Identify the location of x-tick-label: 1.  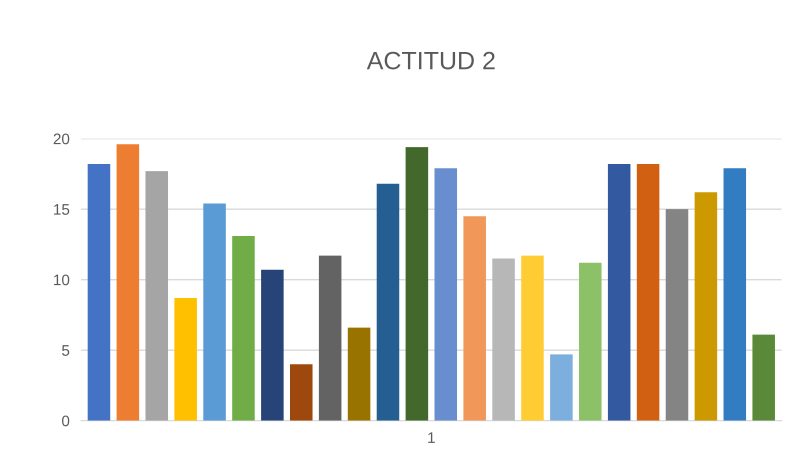
(431, 437).